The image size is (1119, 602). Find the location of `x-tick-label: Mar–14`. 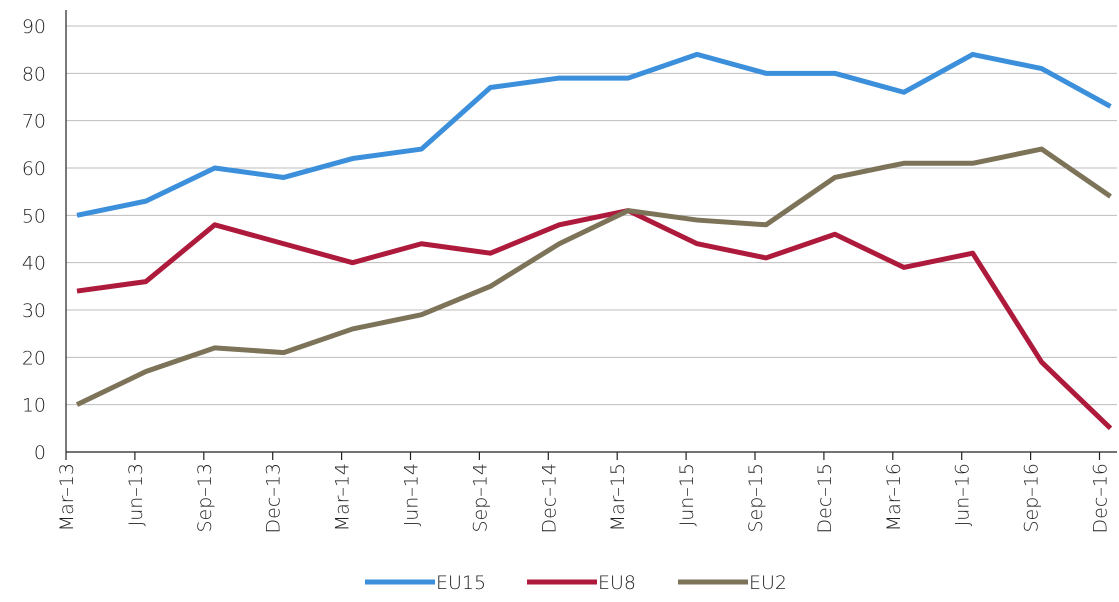

x-tick-label: Mar–14 is located at coordinates (343, 497).